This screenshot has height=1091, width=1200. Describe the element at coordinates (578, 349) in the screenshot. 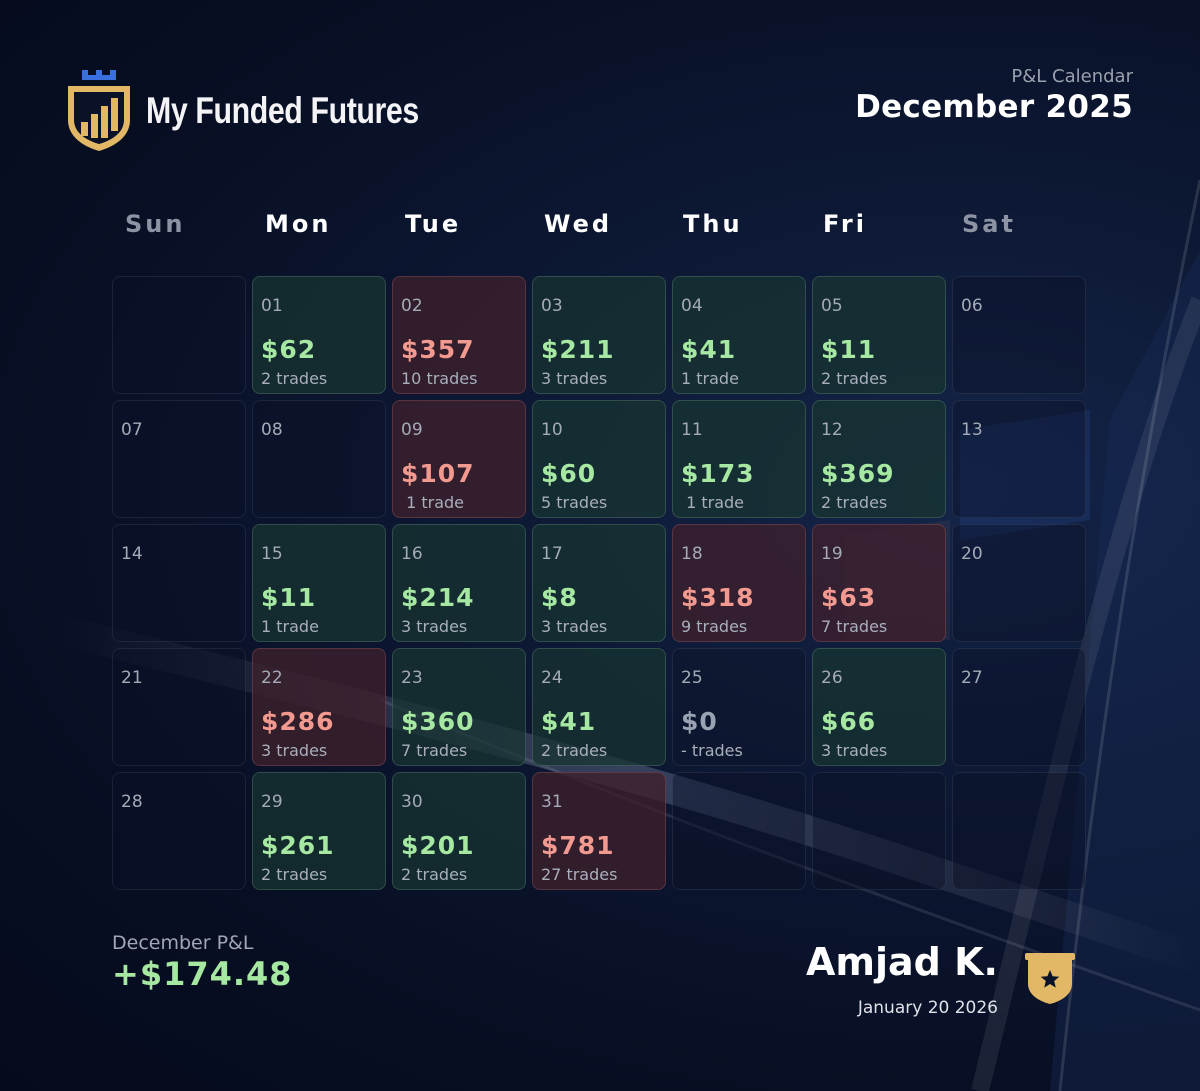

I see `day-pnl-amount: $211` at that location.